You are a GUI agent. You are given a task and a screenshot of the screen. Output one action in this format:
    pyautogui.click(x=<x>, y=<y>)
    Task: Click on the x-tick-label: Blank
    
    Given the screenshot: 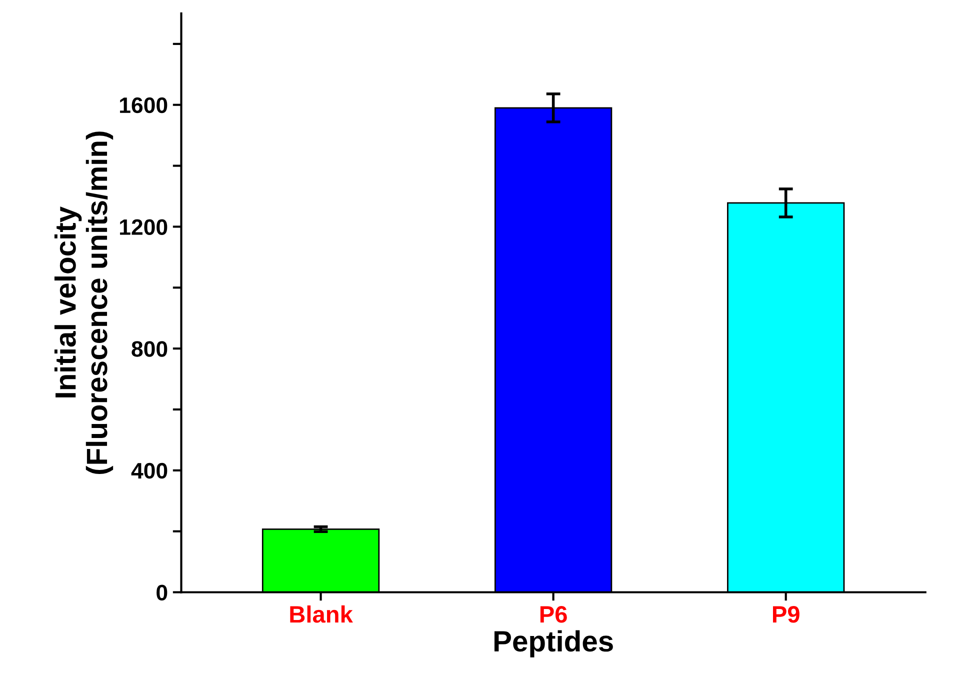 What is the action you would take?
    pyautogui.click(x=321, y=614)
    